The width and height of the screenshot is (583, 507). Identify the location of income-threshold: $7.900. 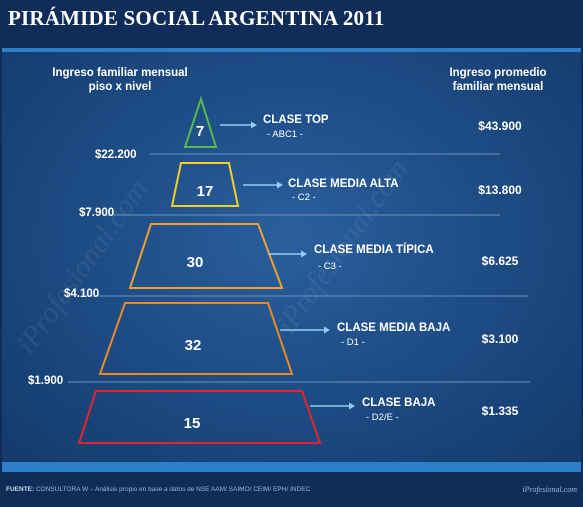
(96, 213).